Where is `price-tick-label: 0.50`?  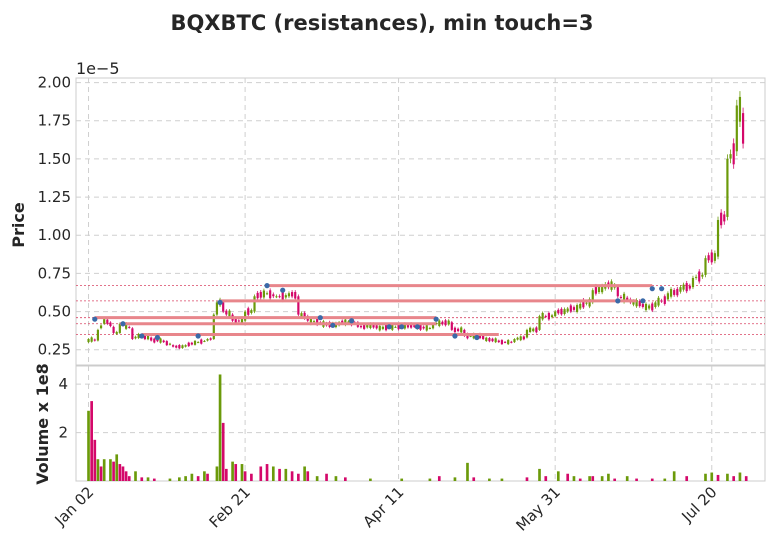 price-tick-label: 0.50 is located at coordinates (54, 312).